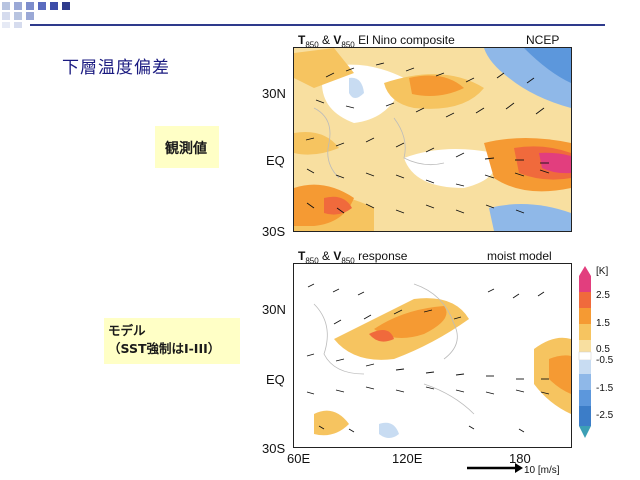 Image resolution: width=640 pixels, height=480 pixels. I want to click on reference-vector-label: 10 [m/s], so click(542, 470).